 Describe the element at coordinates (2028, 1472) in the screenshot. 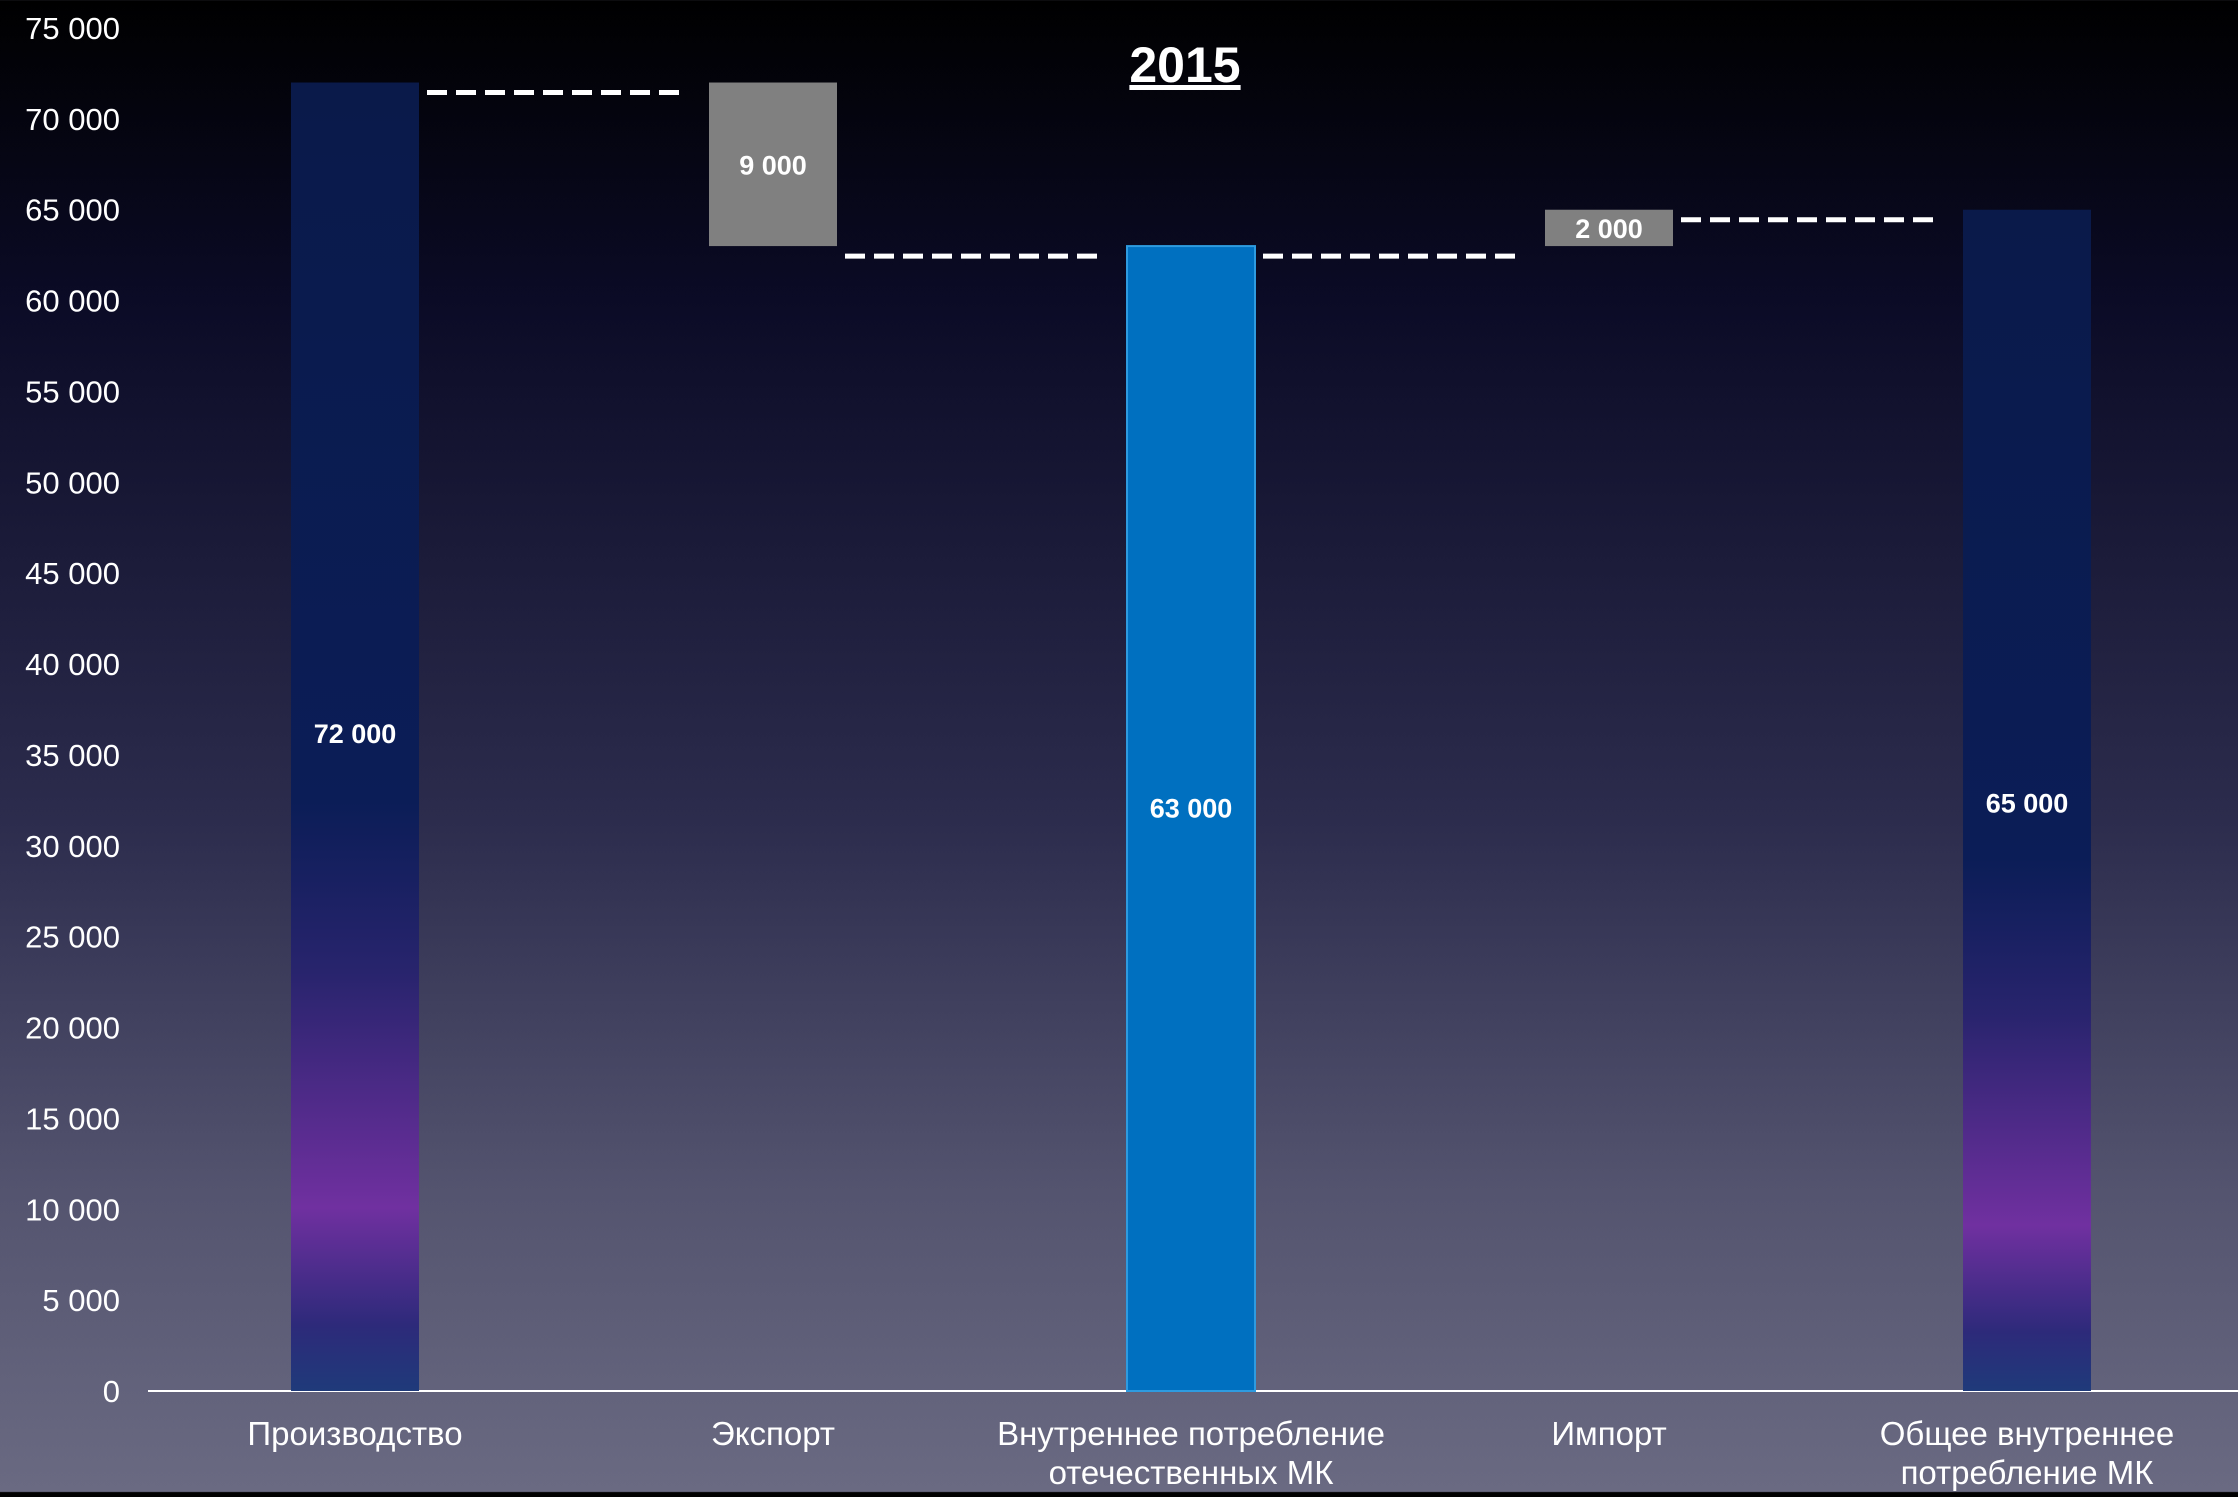

I see `x-category-label: потребление МК` at that location.